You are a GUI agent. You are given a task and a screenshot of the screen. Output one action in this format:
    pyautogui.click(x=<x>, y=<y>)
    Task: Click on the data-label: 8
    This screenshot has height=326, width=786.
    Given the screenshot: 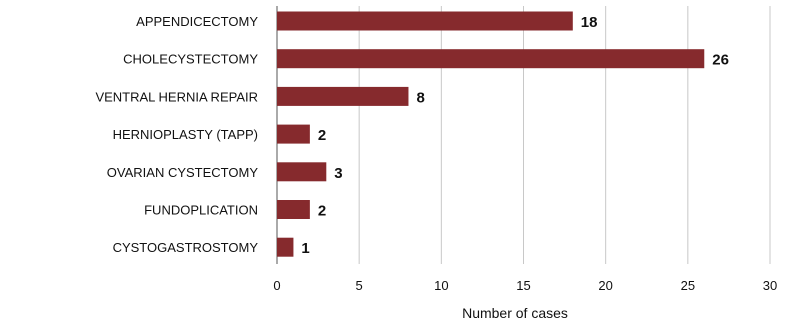 What is the action you would take?
    pyautogui.click(x=420, y=97)
    